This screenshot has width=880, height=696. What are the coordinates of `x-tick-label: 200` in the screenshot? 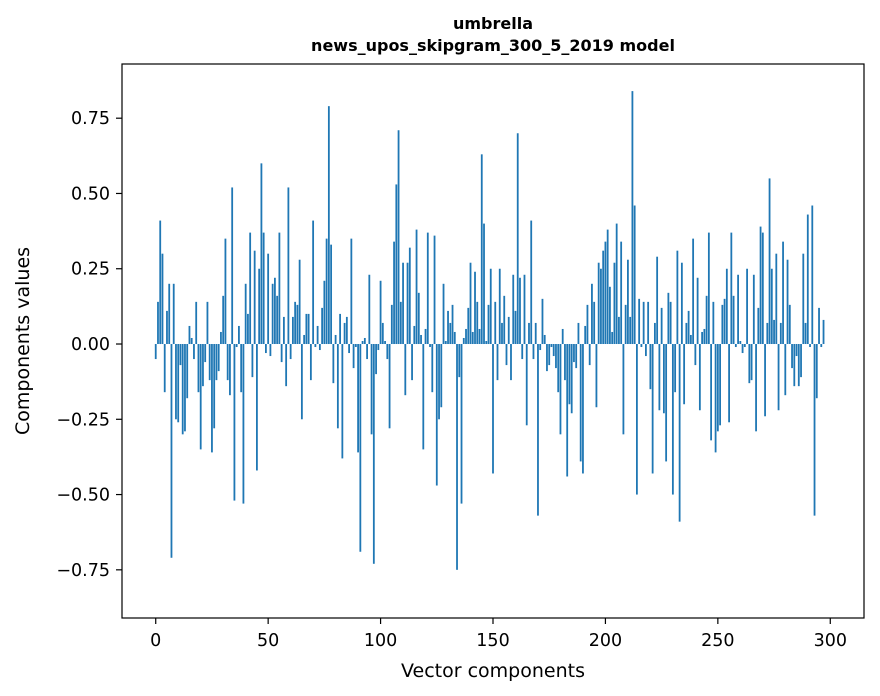 It's located at (605, 641).